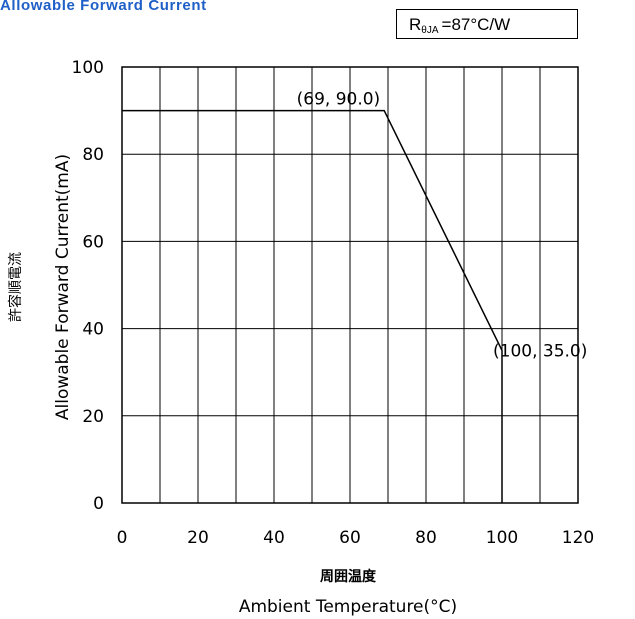 This screenshot has width=635, height=619. What do you see at coordinates (93, 330) in the screenshot?
I see `y-tick-label: 40` at bounding box center [93, 330].